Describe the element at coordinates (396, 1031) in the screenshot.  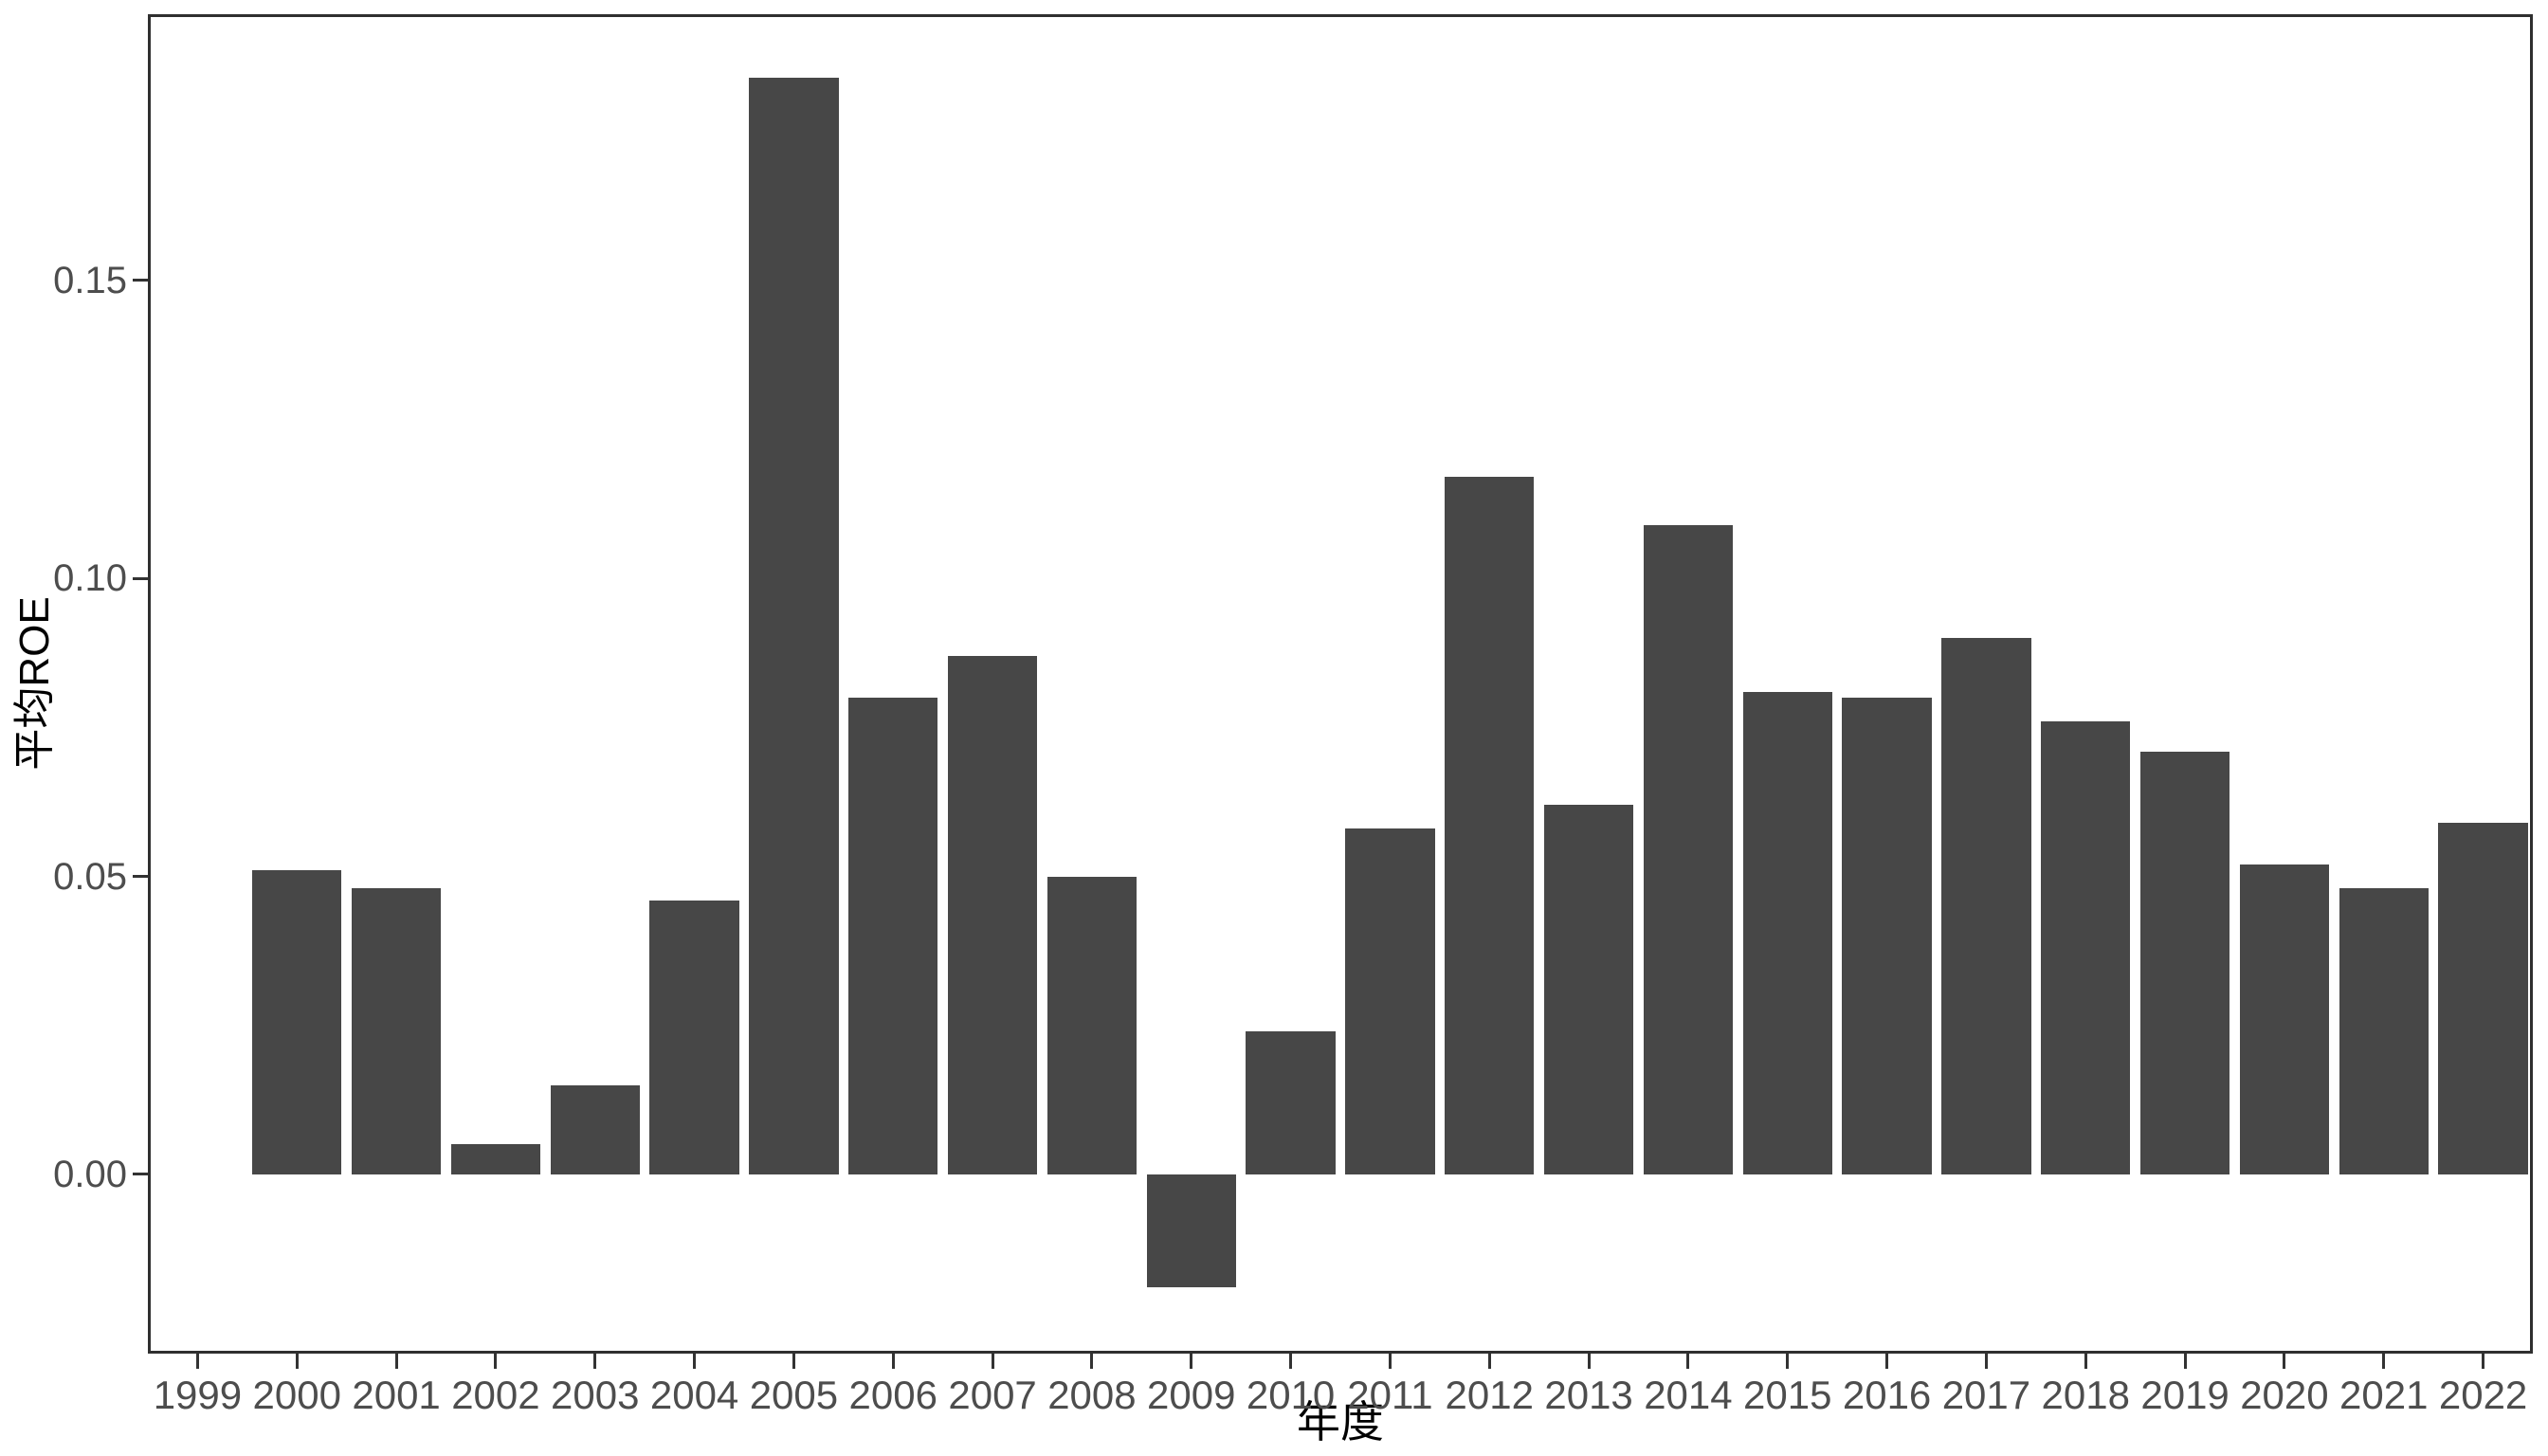
I see `bar-2001` at that location.